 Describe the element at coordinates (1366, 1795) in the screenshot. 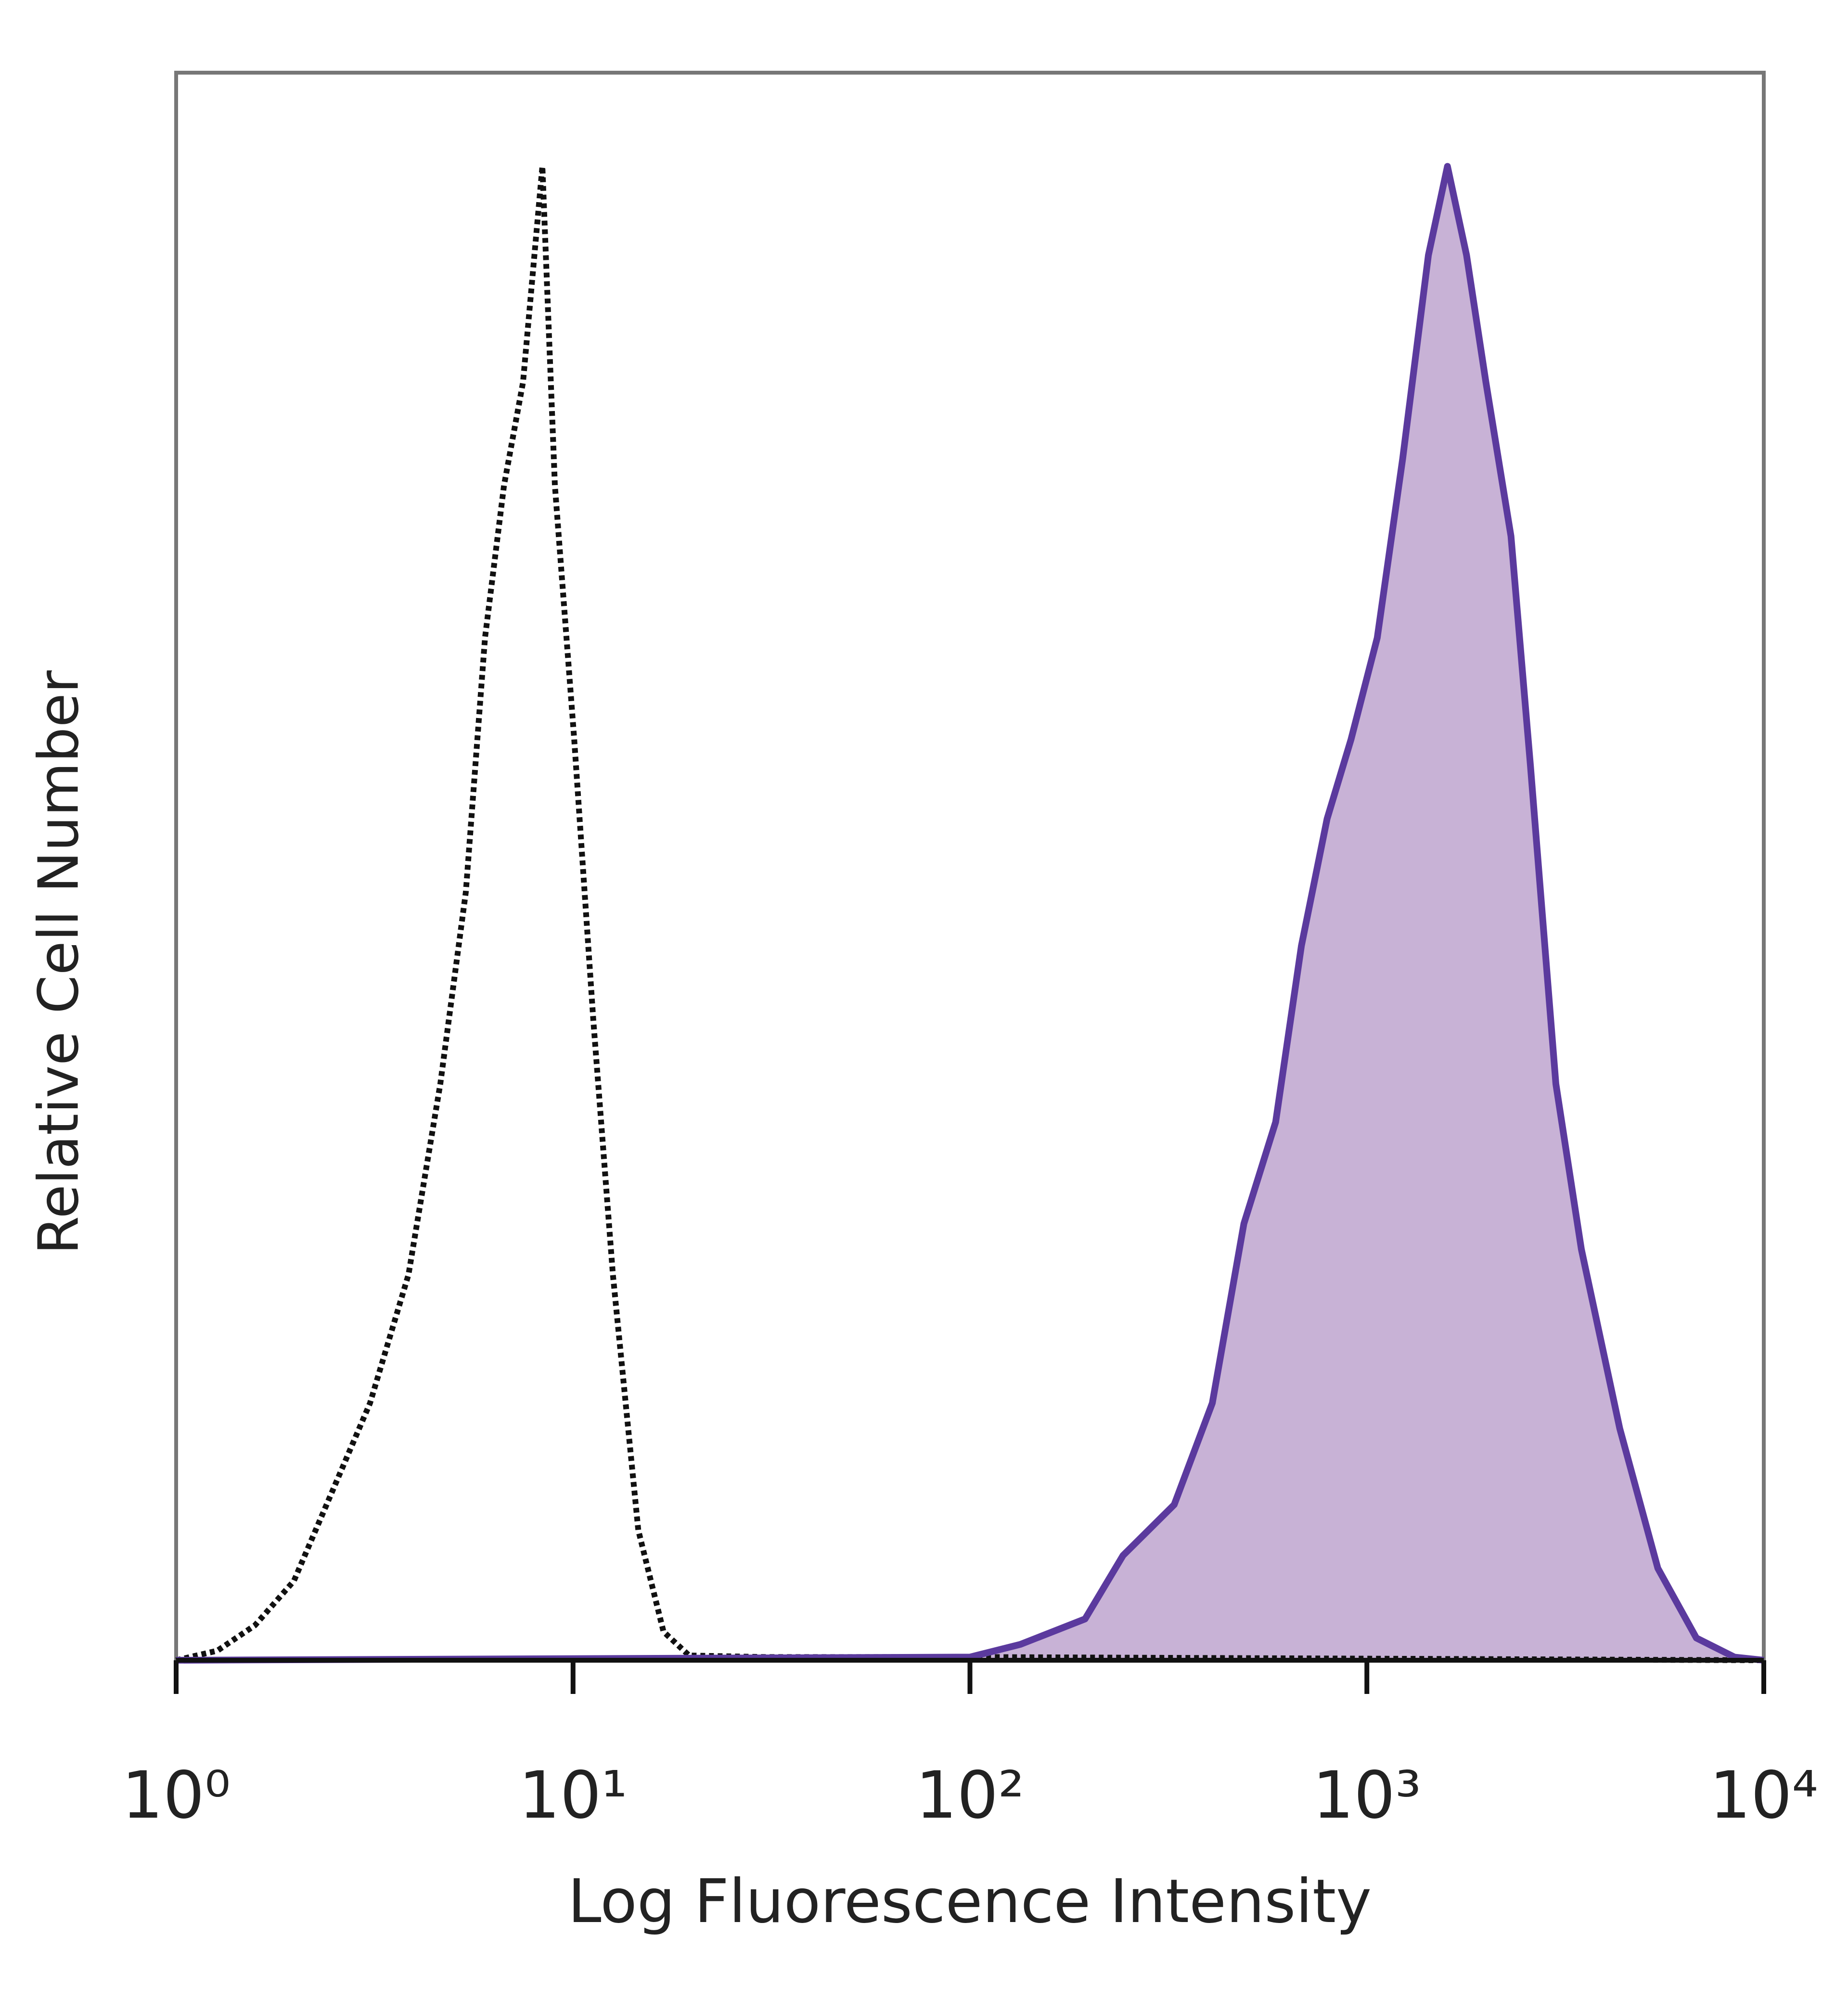

I see `x-tick-label: 10³` at that location.